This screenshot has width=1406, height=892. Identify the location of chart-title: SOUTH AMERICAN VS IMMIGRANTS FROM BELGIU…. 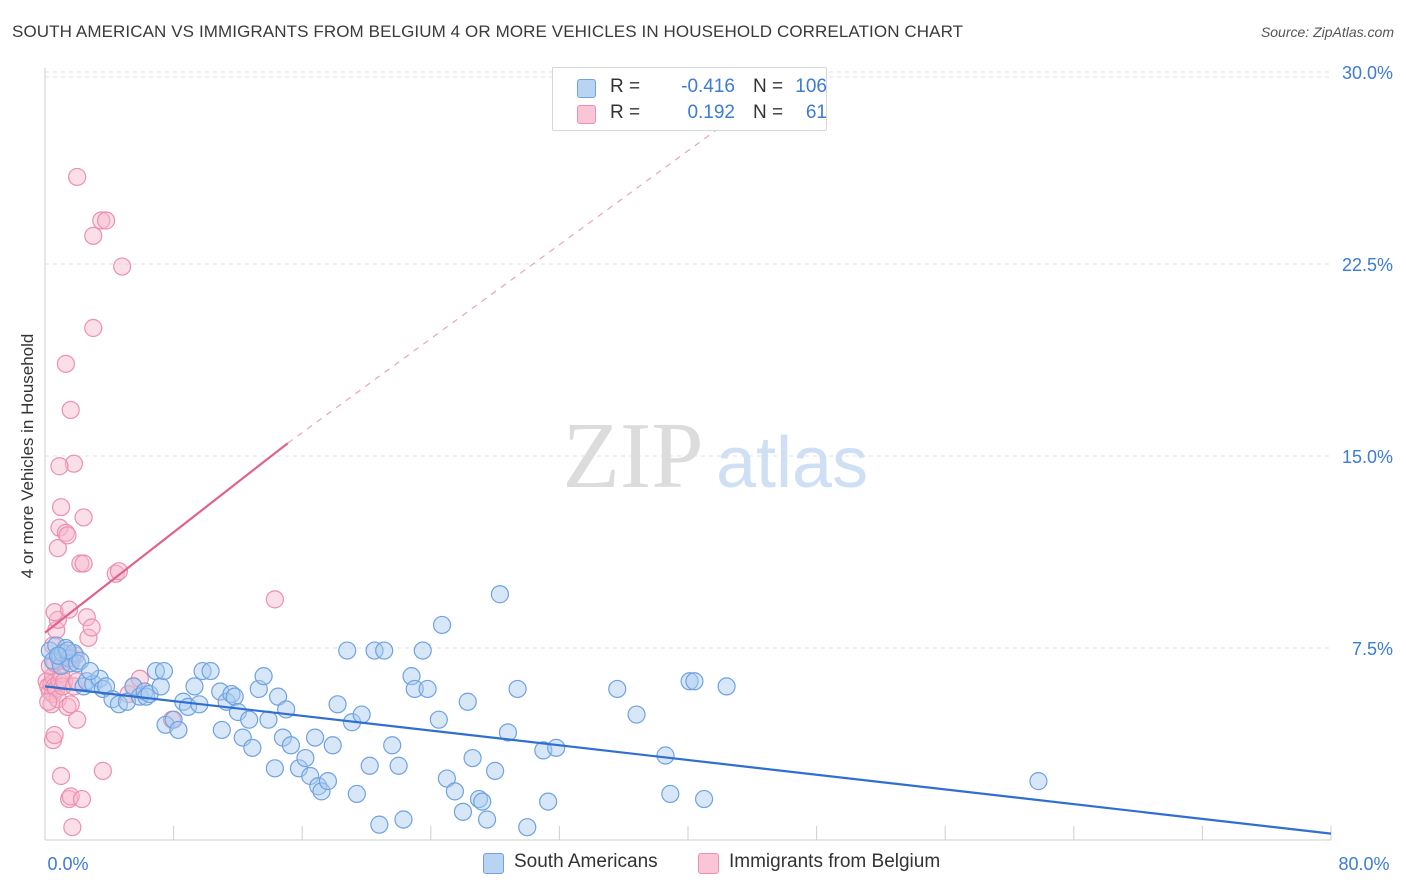
(488, 31).